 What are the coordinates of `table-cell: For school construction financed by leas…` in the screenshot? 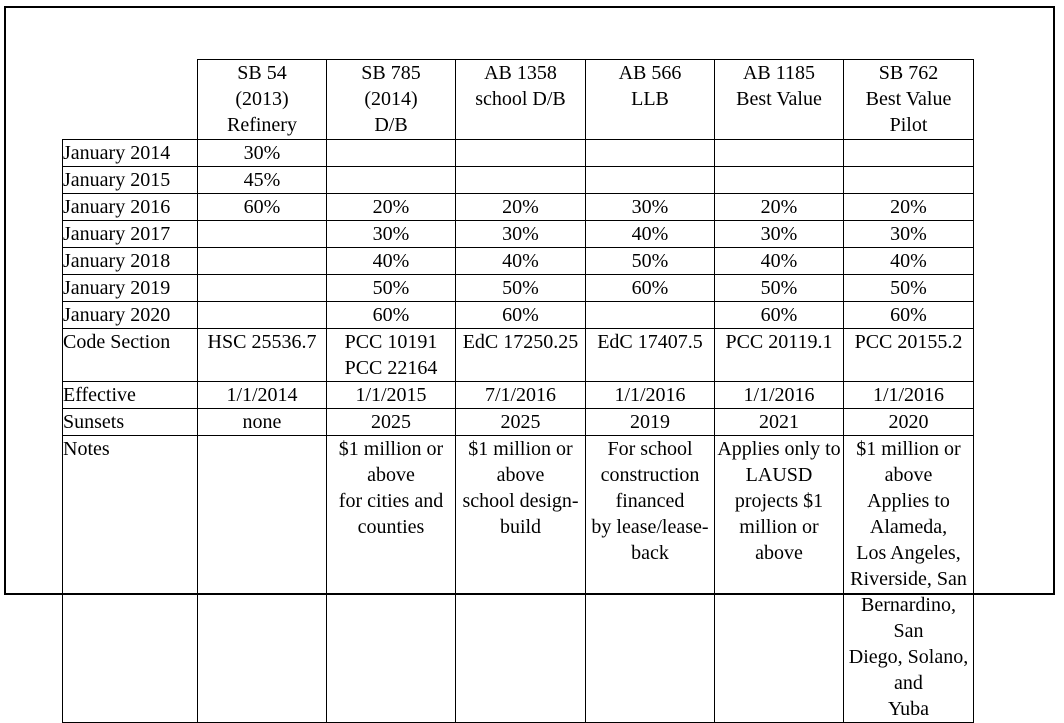 It's located at (650, 579).